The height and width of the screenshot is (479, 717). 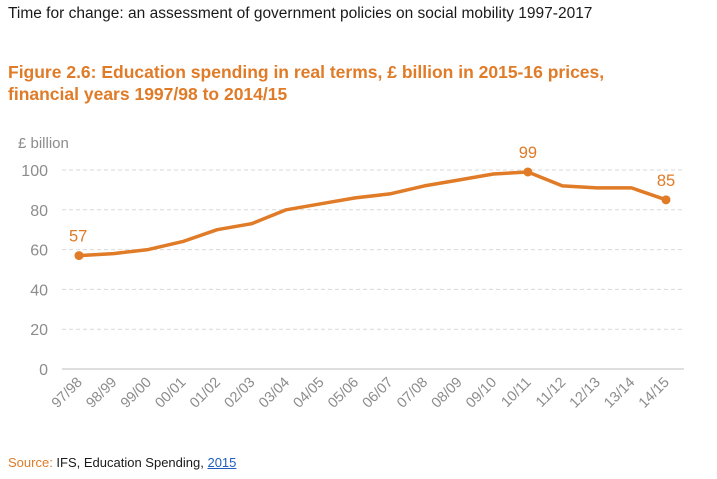 What do you see at coordinates (309, 393) in the screenshot?
I see `x-tick-label: 04/05` at bounding box center [309, 393].